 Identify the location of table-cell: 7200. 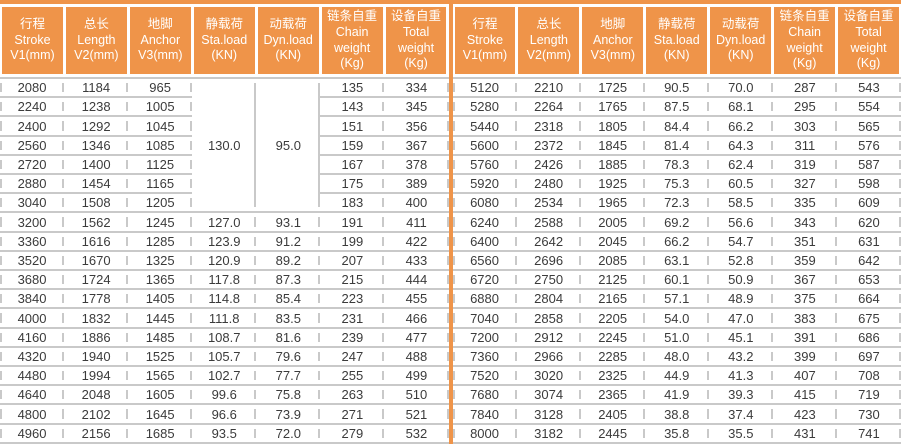
(484, 338).